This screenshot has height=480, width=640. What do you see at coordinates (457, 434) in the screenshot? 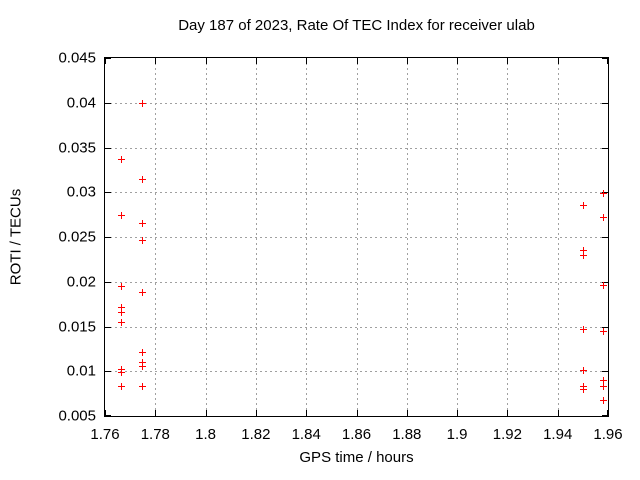
I see `x-tick-label: 1.9` at bounding box center [457, 434].